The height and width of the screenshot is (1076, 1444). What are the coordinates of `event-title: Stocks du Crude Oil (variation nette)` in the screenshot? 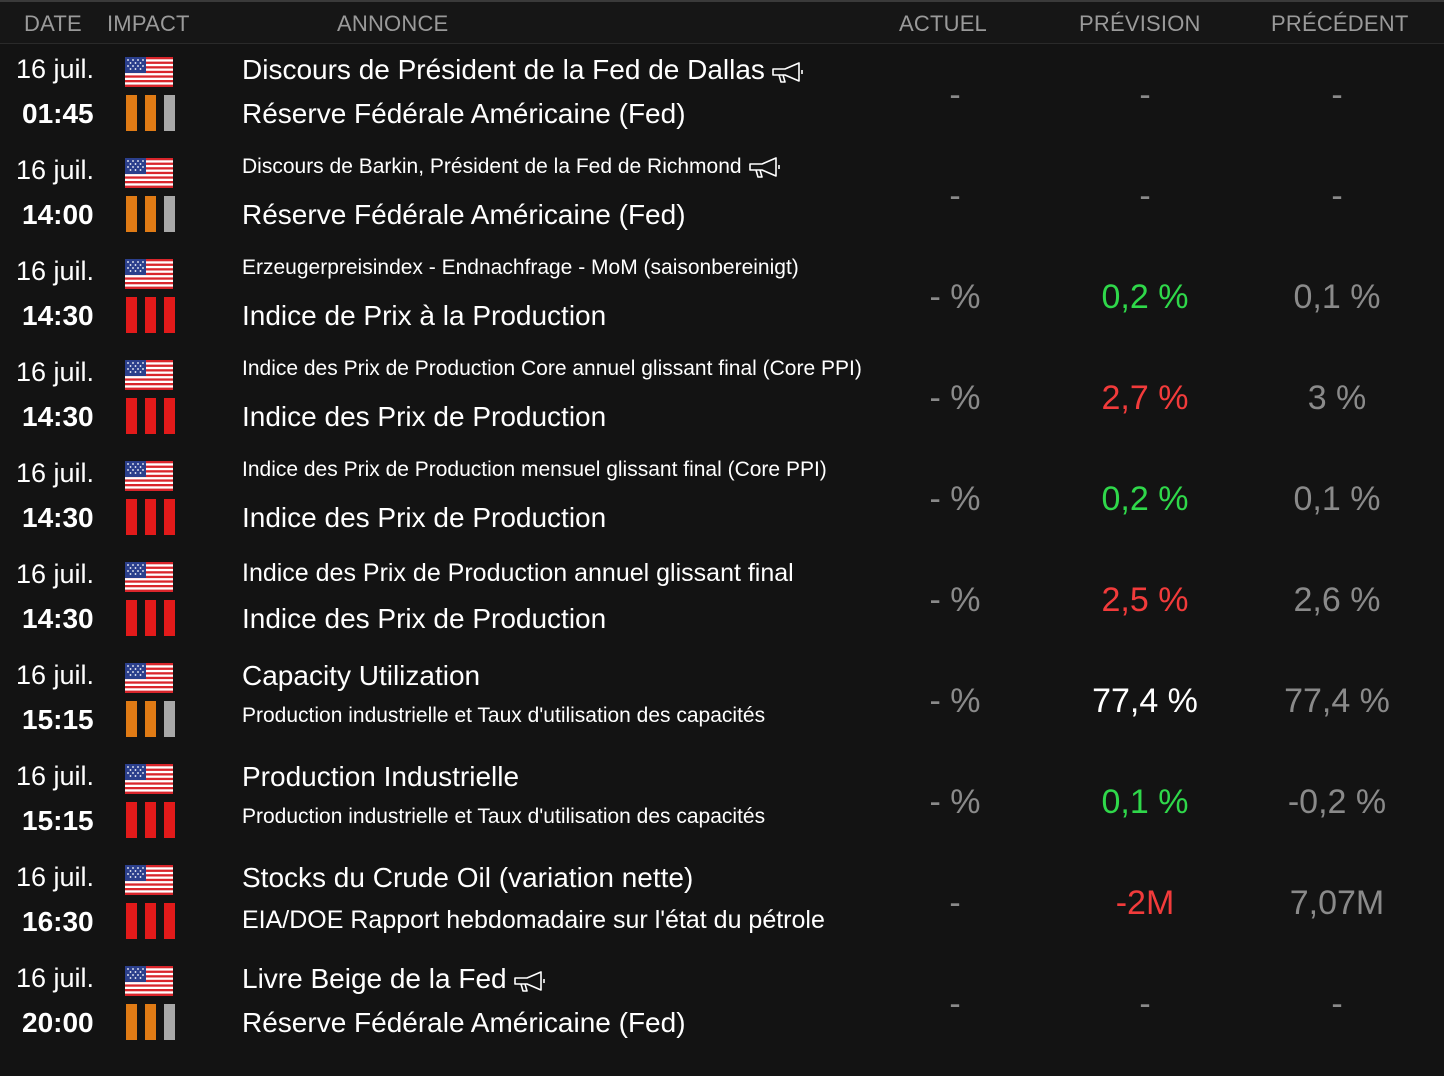 It's located at (467, 878).